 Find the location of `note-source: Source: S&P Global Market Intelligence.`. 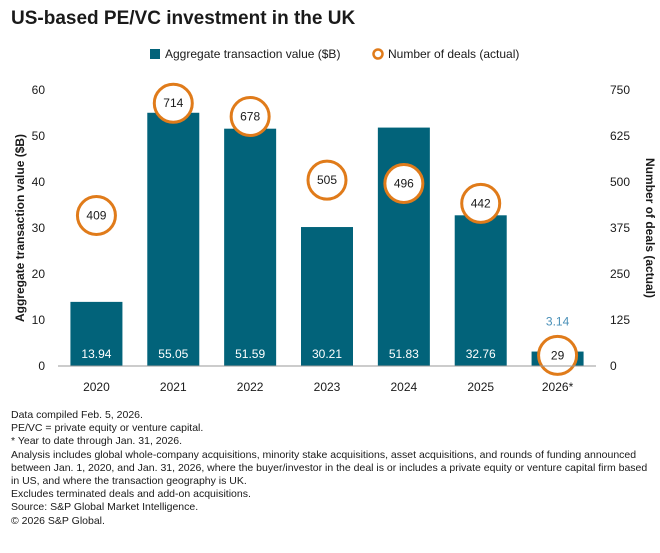

note-source: Source: S&P Global Market Intelligence. is located at coordinates (105, 507).